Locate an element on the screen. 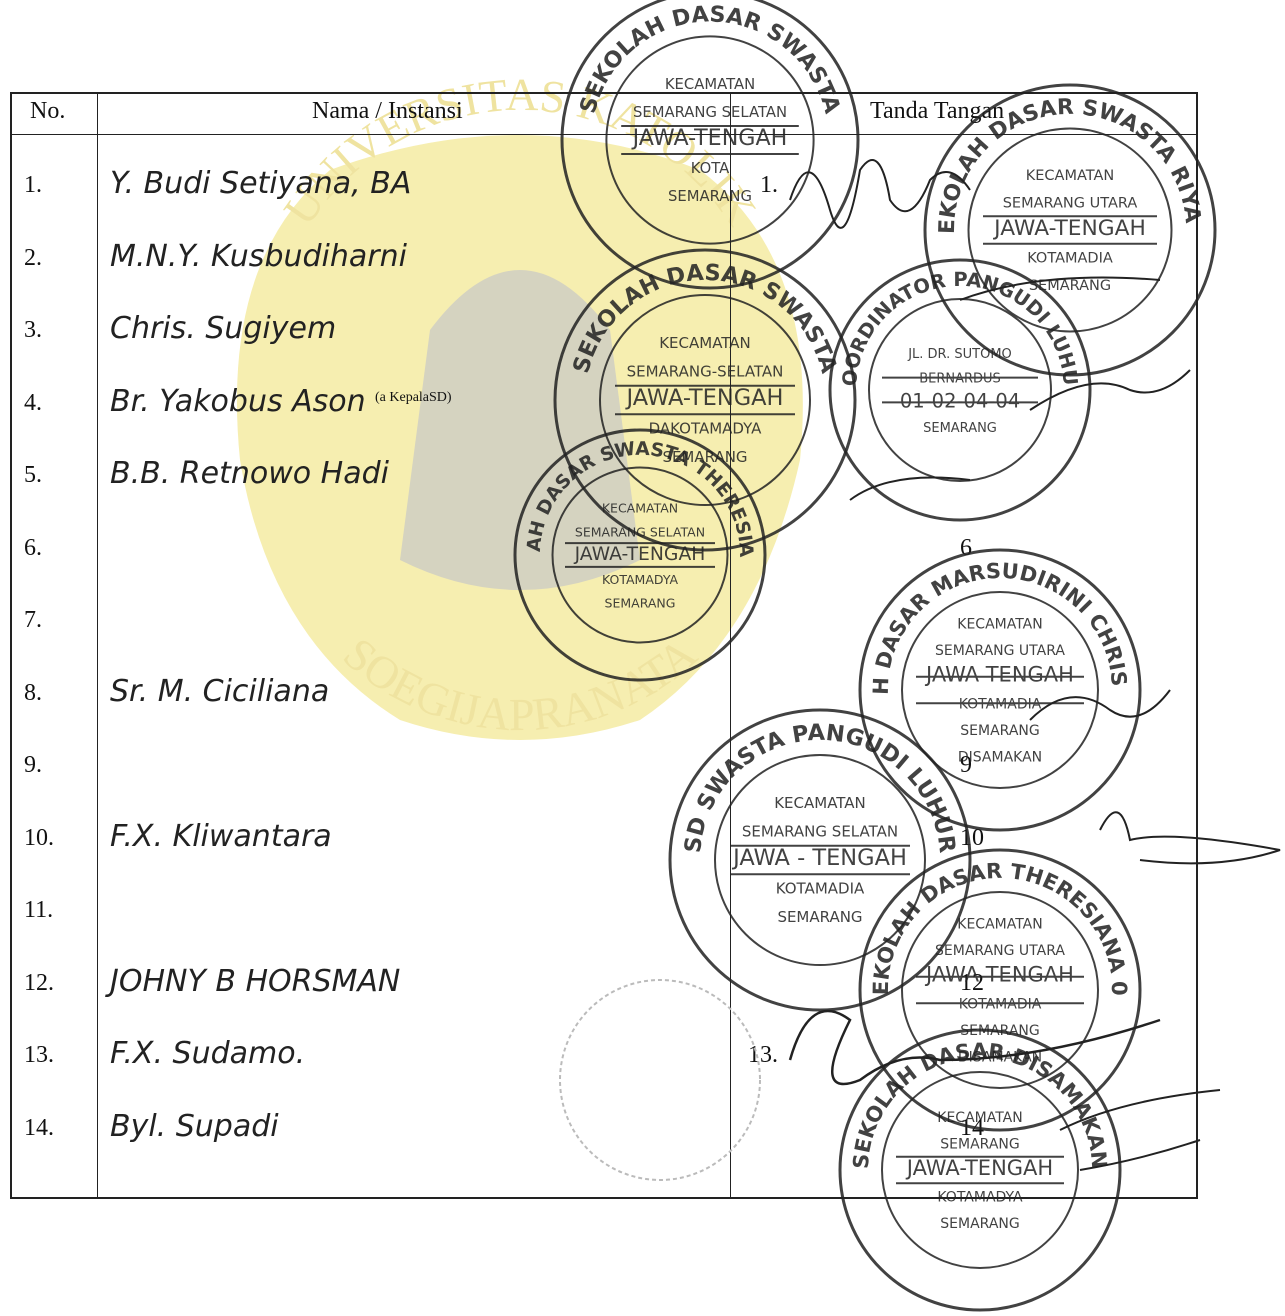  row-number: 9. is located at coordinates (33, 765).